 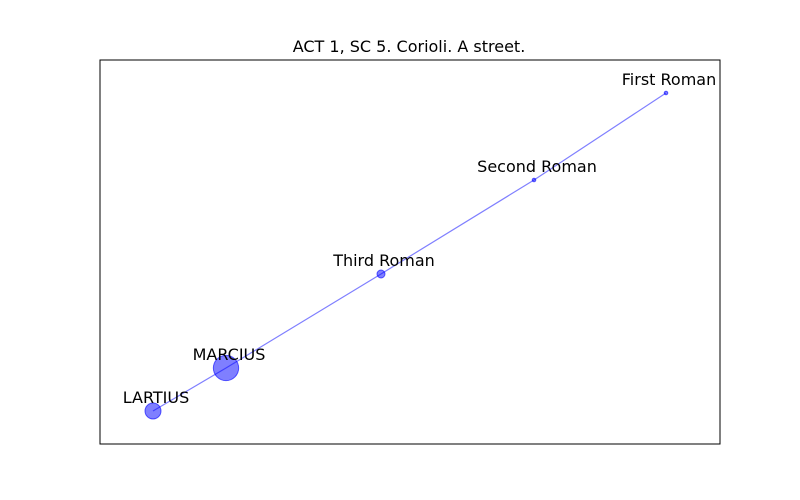 I want to click on edge-third-roman-second-roman, so click(x=457, y=227).